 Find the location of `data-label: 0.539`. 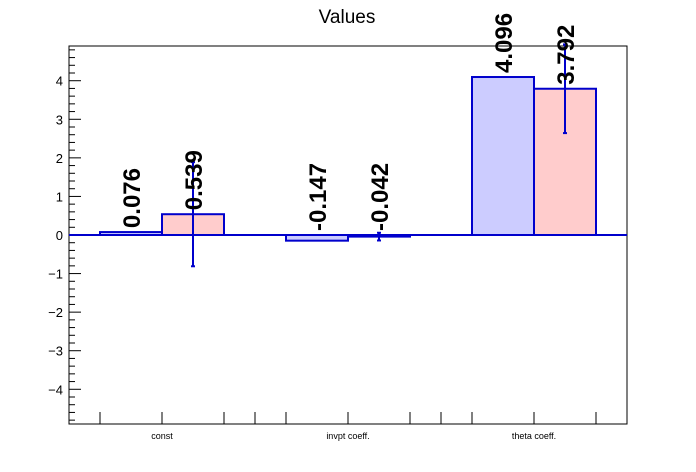

data-label: 0.539 is located at coordinates (194, 180).